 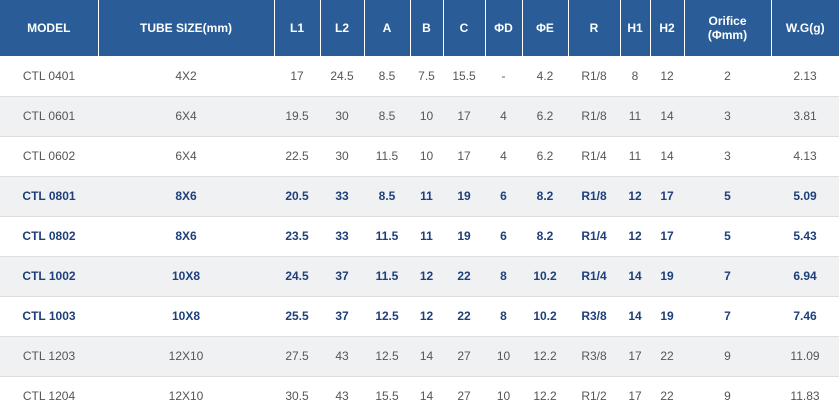 I want to click on cell-phi-e: 8.2, so click(x=545, y=196).